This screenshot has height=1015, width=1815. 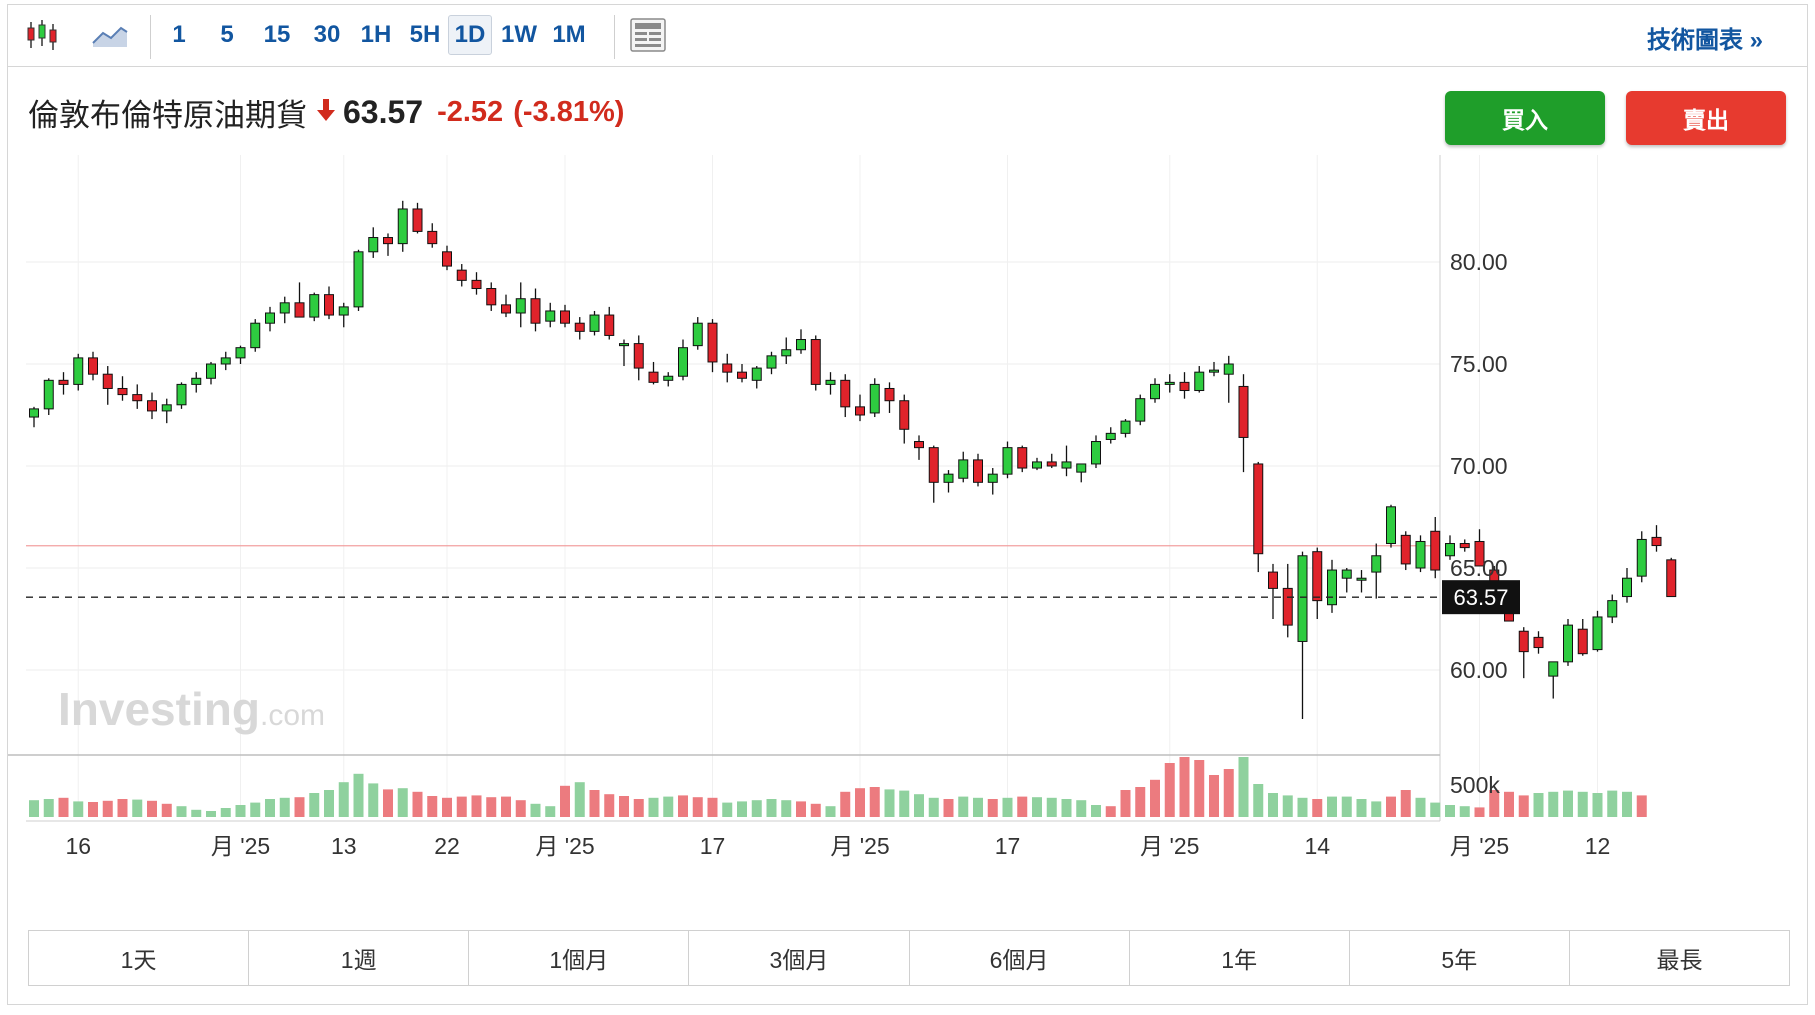 What do you see at coordinates (42, 35) in the screenshot?
I see `candlestick-icon` at bounding box center [42, 35].